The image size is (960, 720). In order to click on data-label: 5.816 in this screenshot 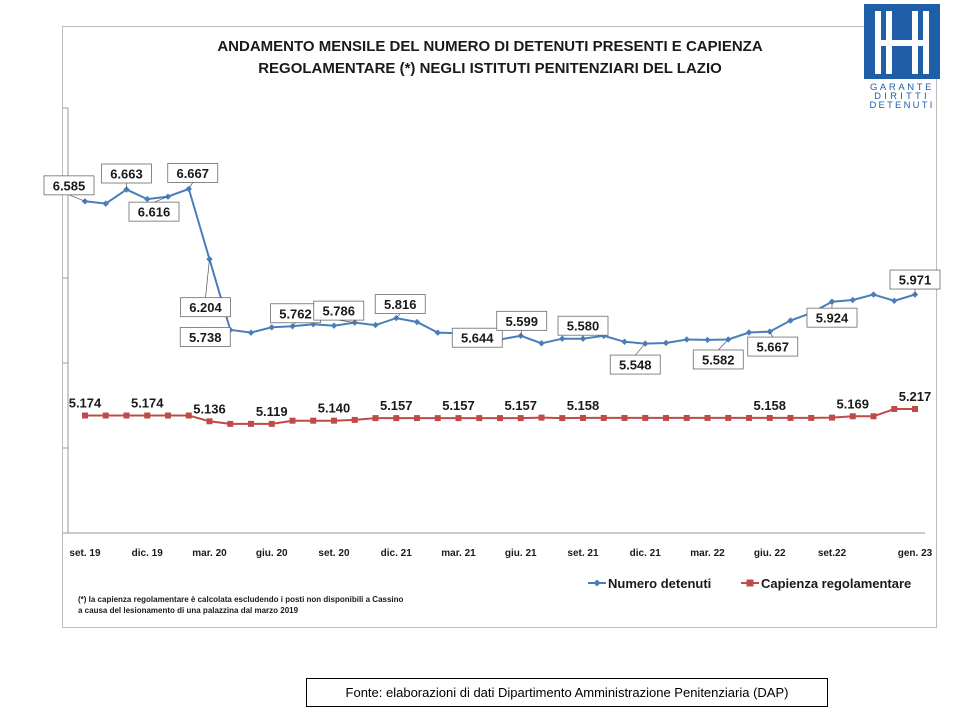, I will do `click(400, 304)`.